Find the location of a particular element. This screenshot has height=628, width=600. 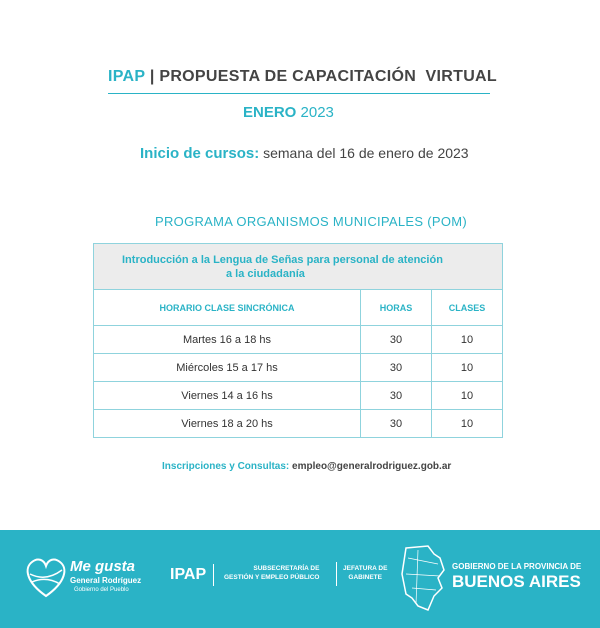

title-line: a la ciudadanía is located at coordinates (265, 273).